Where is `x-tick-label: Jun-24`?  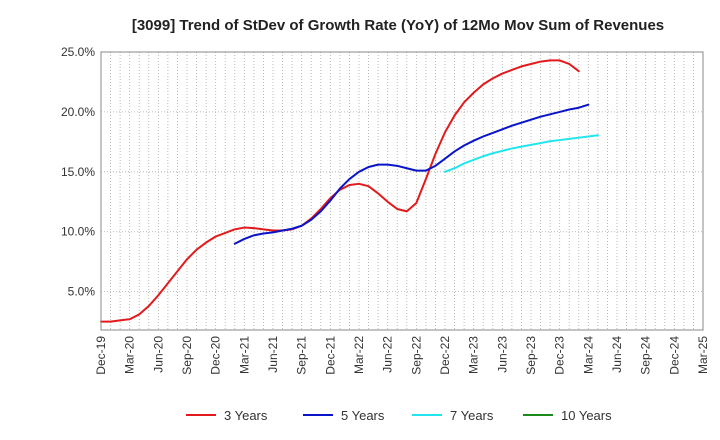 x-tick-label: Jun-24 is located at coordinates (617, 354).